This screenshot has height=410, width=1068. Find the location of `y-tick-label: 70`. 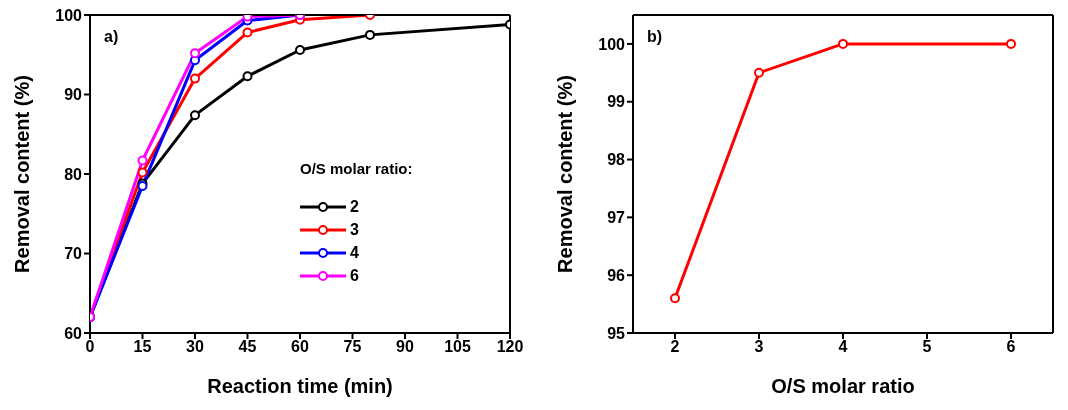

y-tick-label: 70 is located at coordinates (73, 254).